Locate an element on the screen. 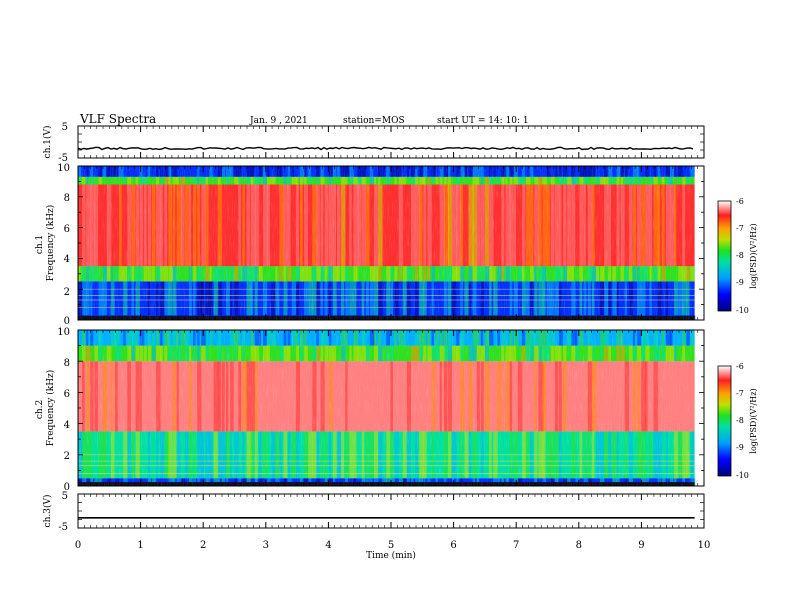 This screenshot has width=792, height=612. spec2-ylabel-line2: Frequency (kHz) is located at coordinates (50, 408).